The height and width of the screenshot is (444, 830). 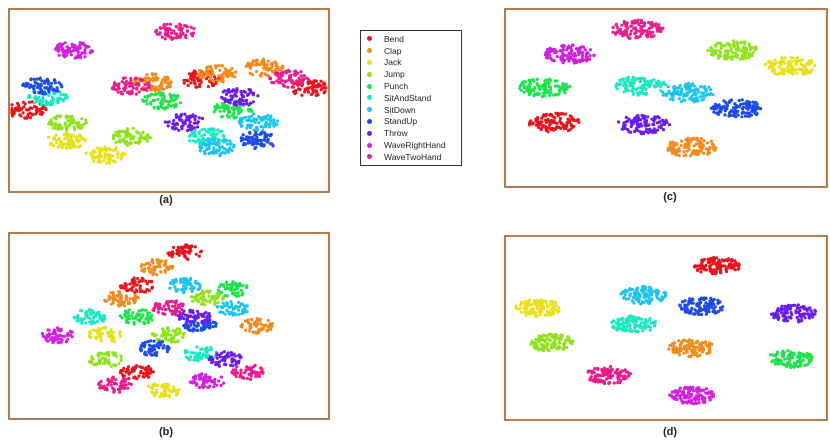 I want to click on caption-a: (a), so click(x=166, y=200).